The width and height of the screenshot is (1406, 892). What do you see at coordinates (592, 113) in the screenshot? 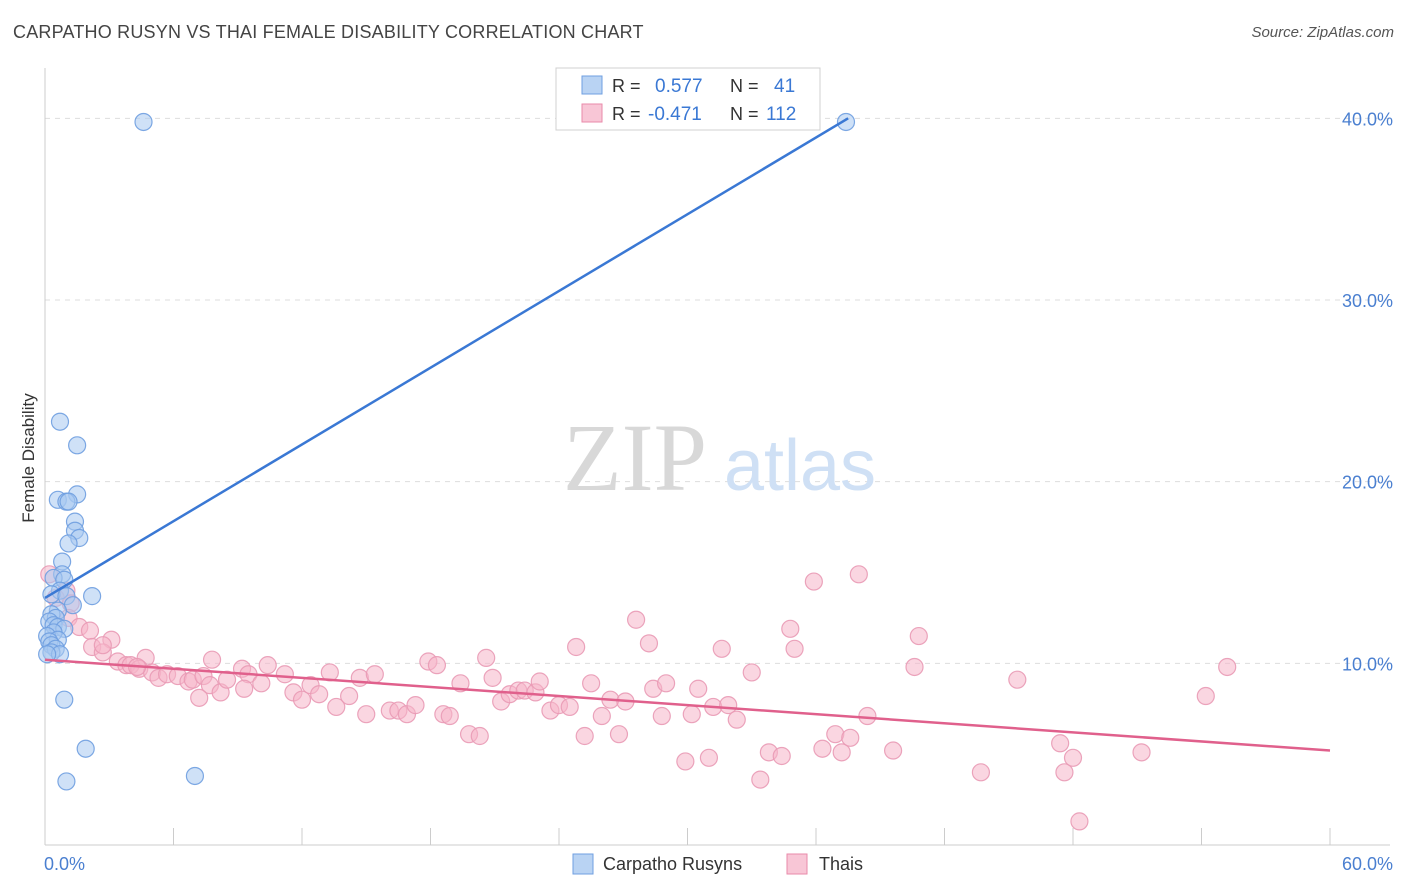
I see `legend-swatch-pink` at bounding box center [592, 113].